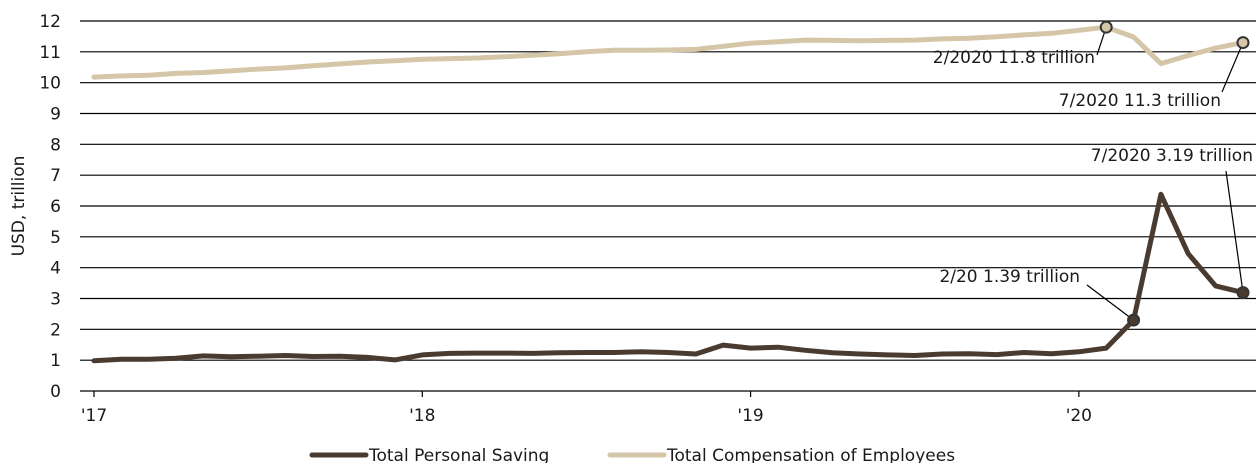 This screenshot has height=463, width=1256. What do you see at coordinates (50, 53) in the screenshot?
I see `y-tick-label: 11` at bounding box center [50, 53].